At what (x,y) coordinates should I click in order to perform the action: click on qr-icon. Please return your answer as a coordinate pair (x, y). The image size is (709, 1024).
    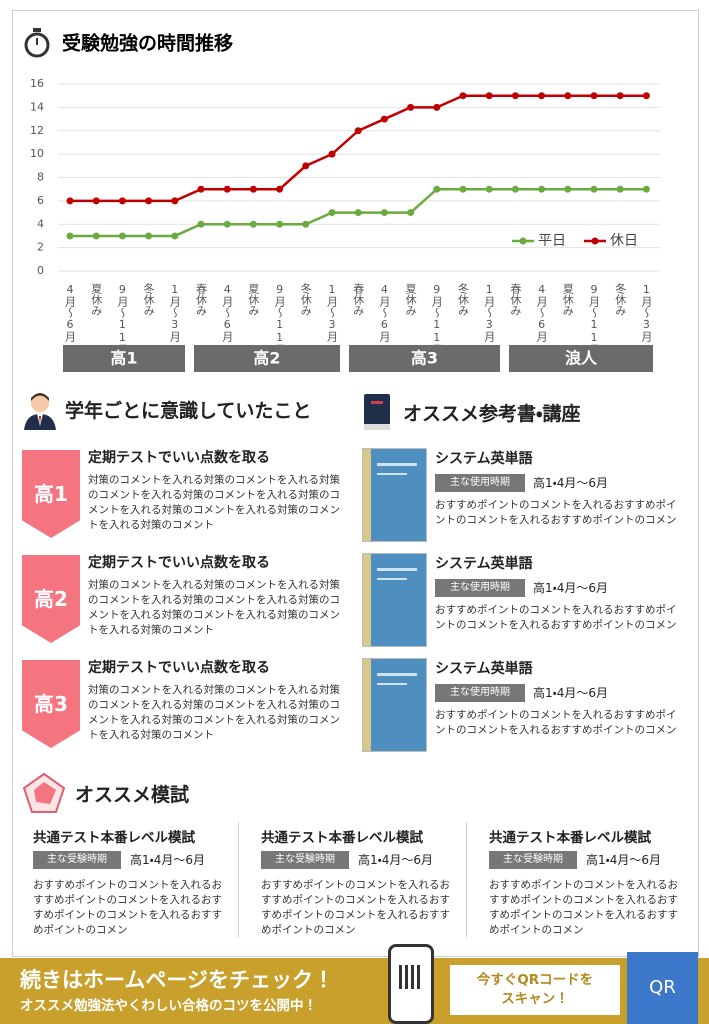
    Looking at the image, I should click on (411, 977).